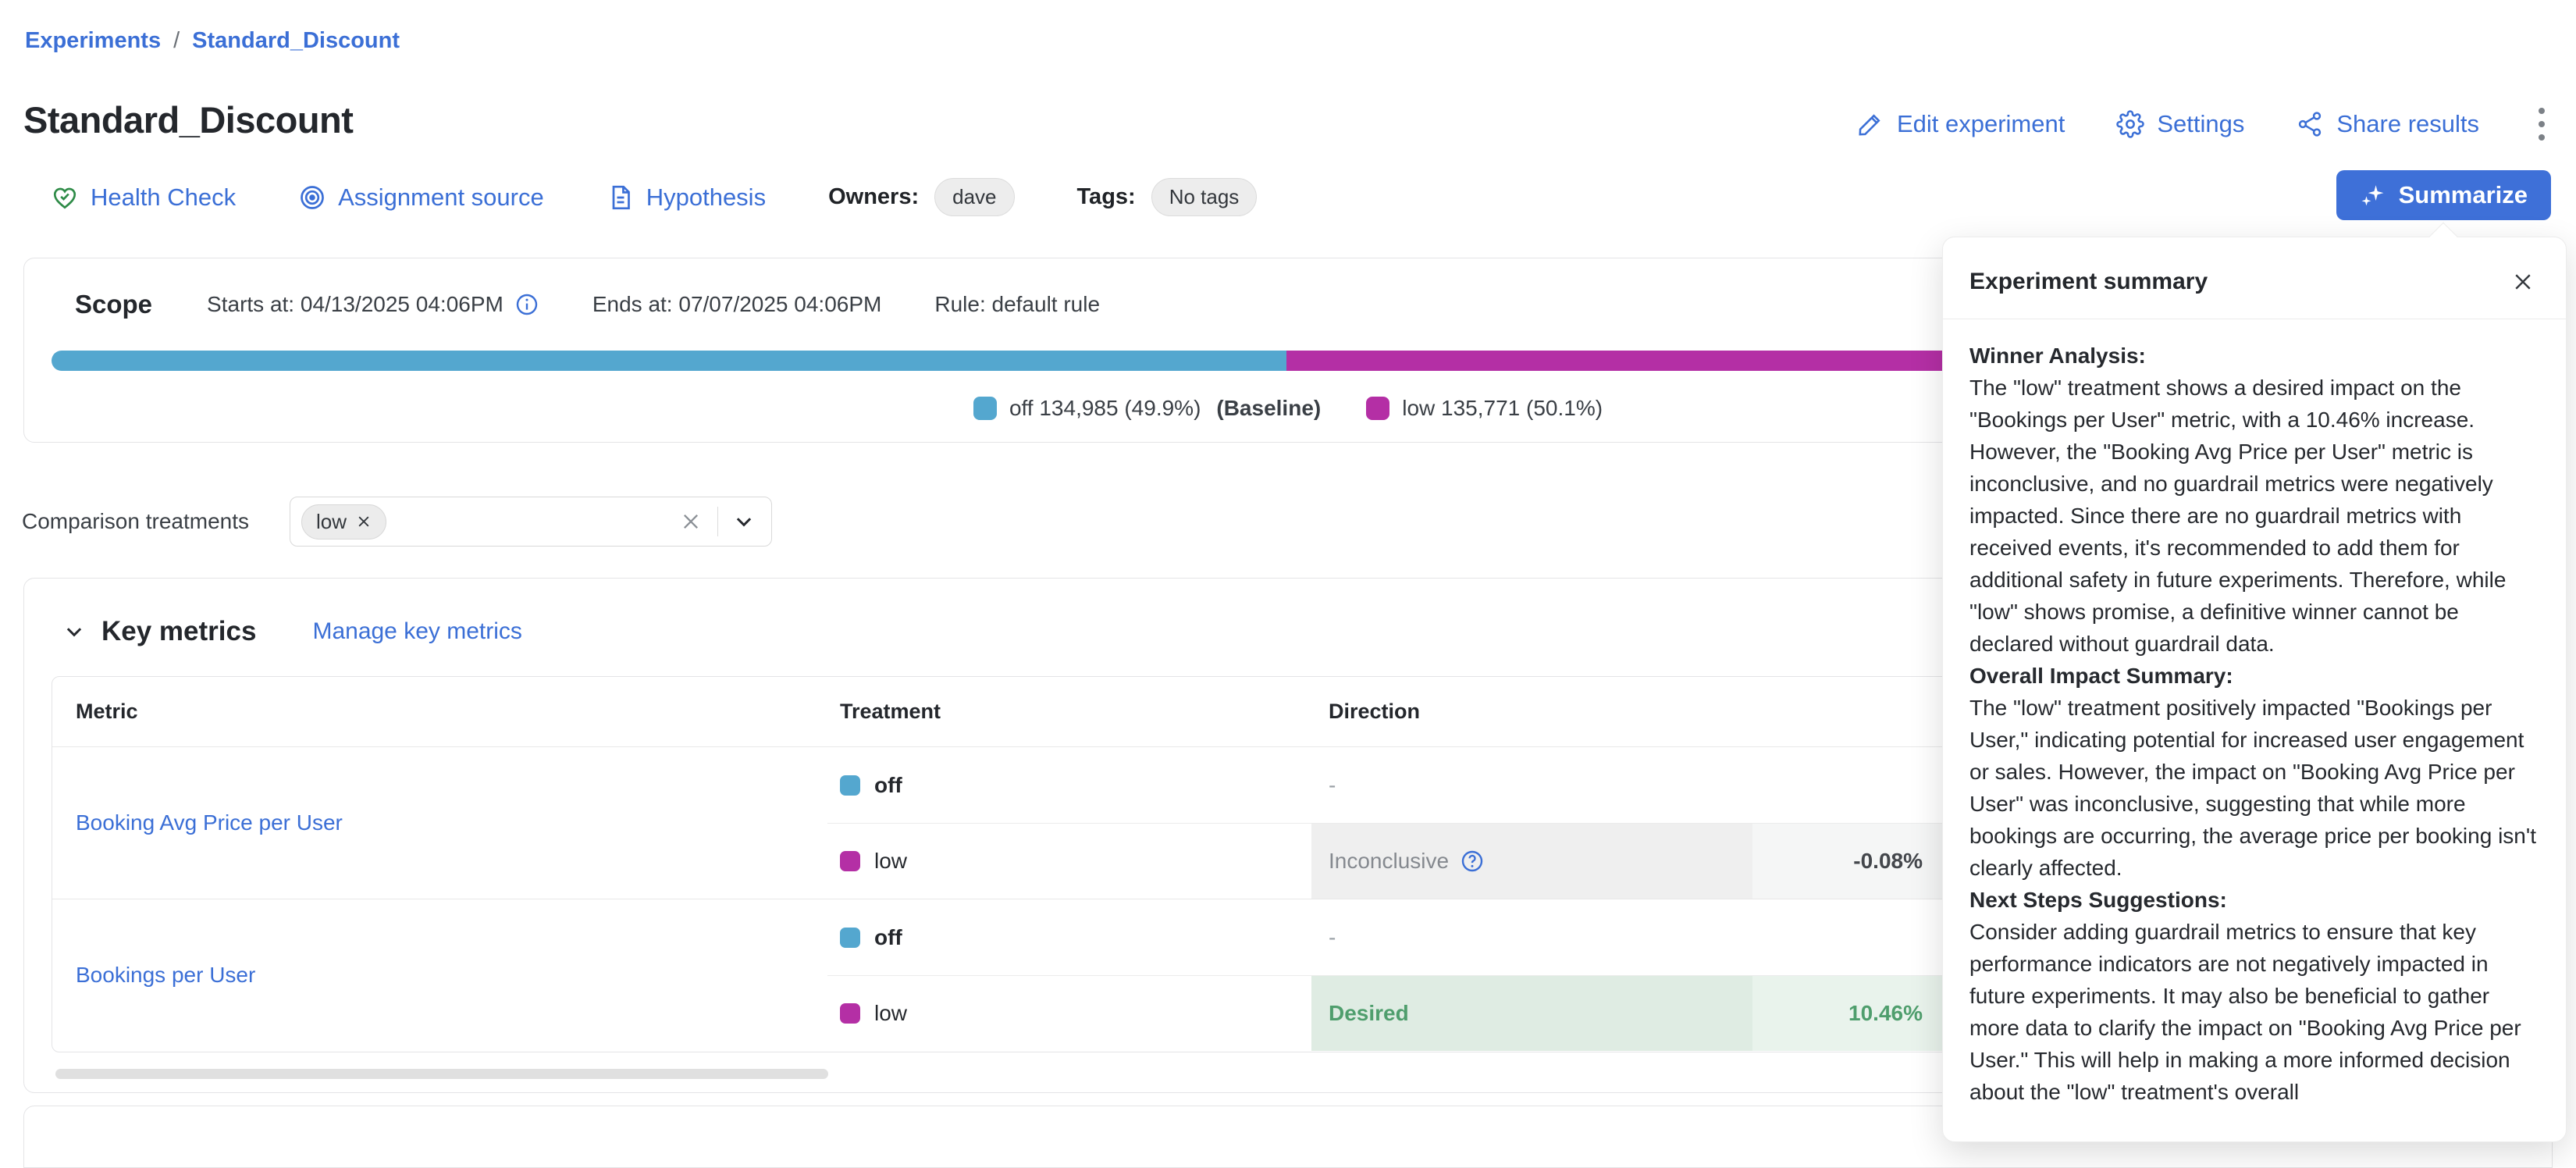  I want to click on breadcrumb-experiments-link: Experiments, so click(93, 40).